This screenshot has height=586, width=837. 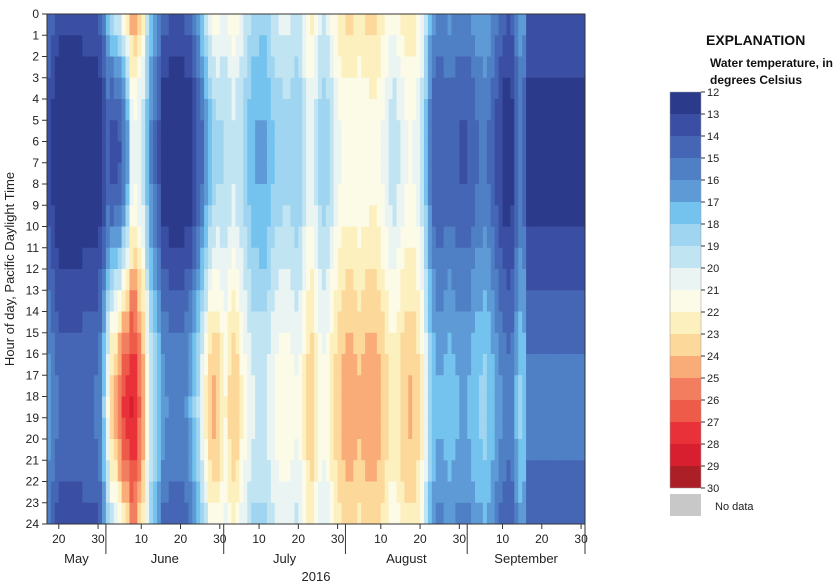 I want to click on y-tick-label: 3, so click(x=35, y=78).